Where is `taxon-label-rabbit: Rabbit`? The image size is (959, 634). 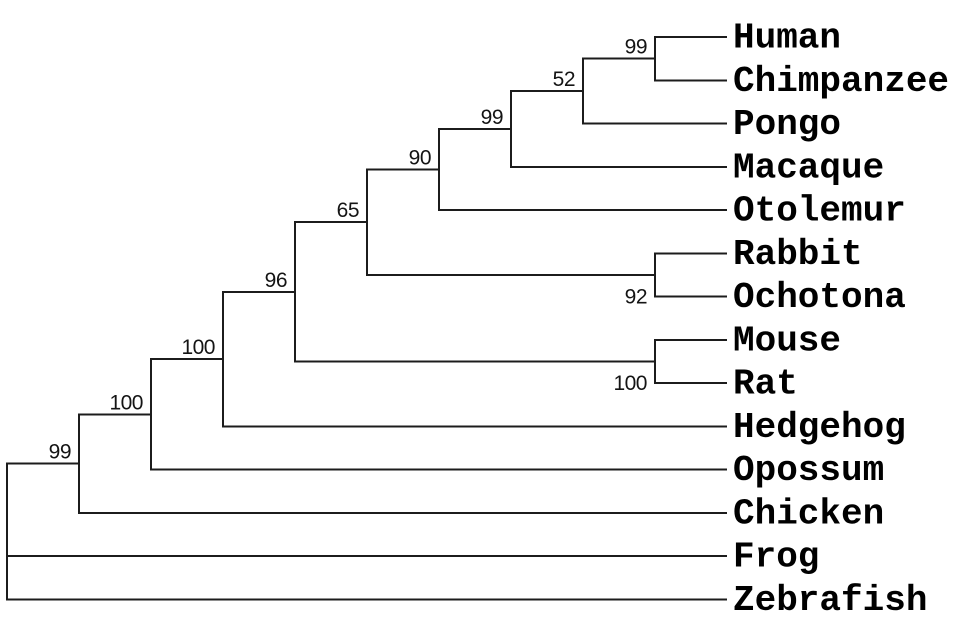
taxon-label-rabbit: Rabbit is located at coordinates (798, 254).